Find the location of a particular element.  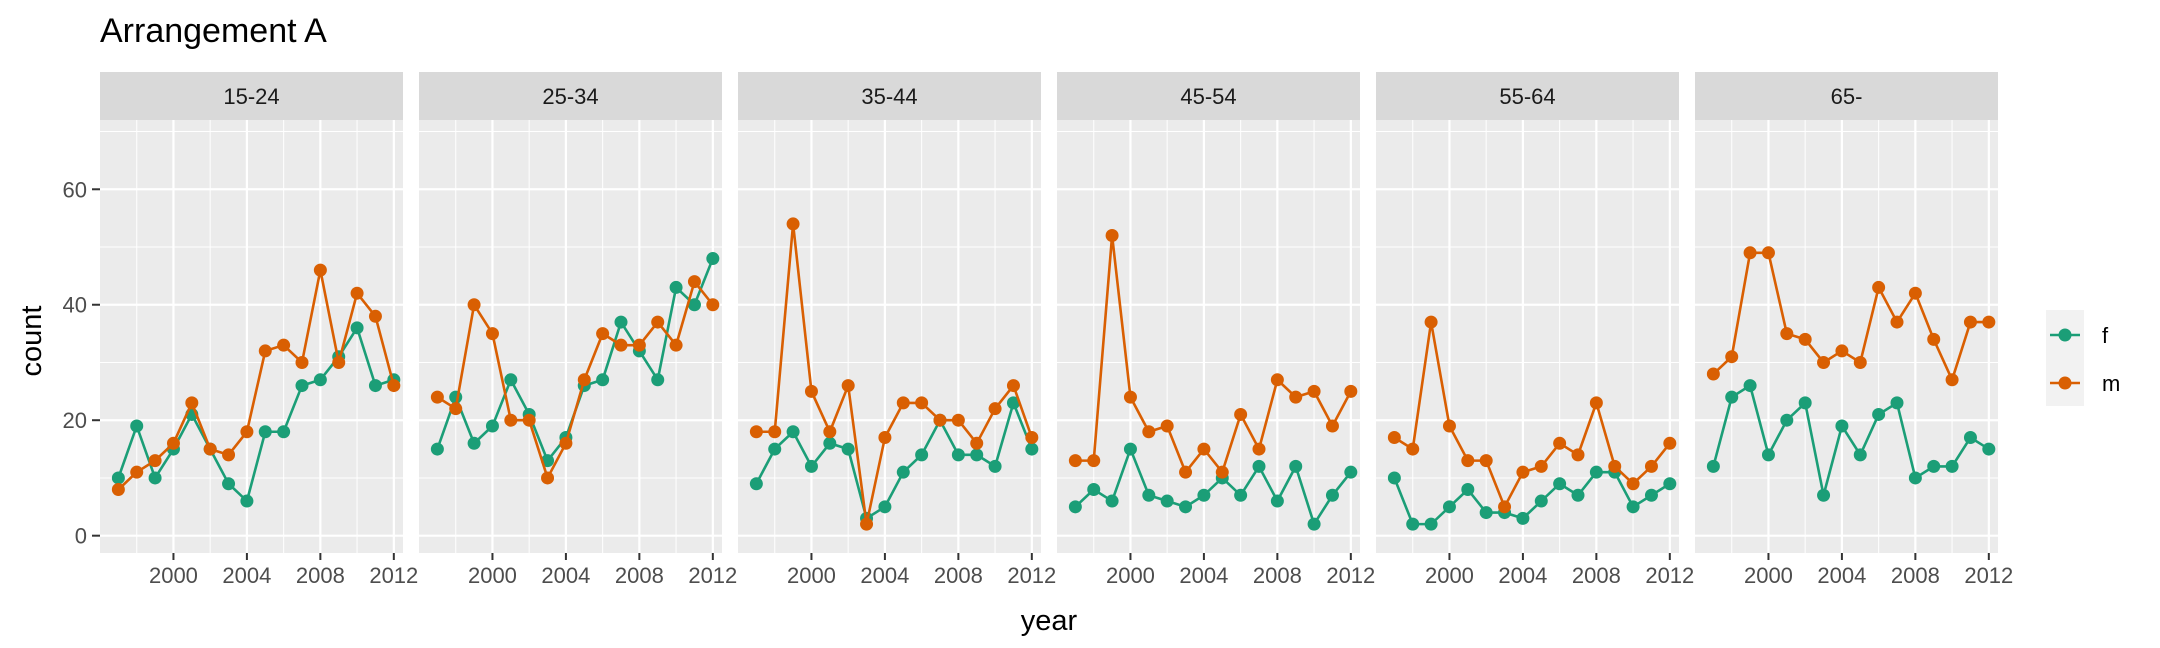

facet-strip-label: 45-54 is located at coordinates (1208, 96).